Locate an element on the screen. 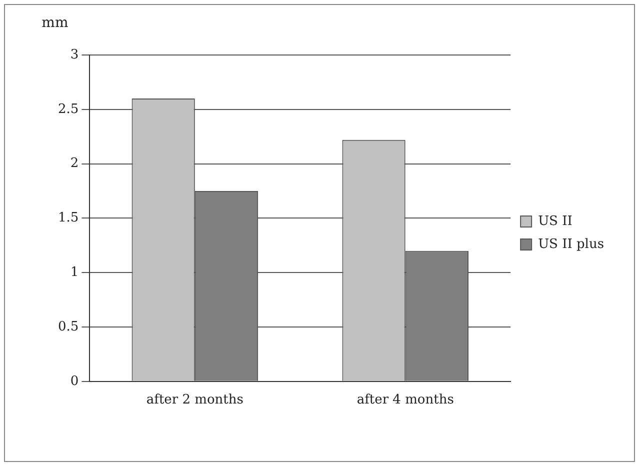 The image size is (641, 468). x-tick-label: after 2 months is located at coordinates (195, 400).